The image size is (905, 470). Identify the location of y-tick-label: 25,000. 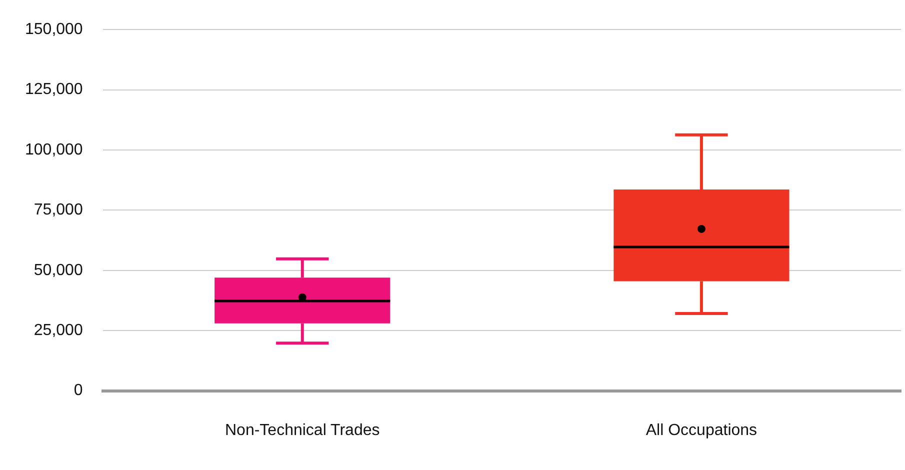
(58, 331).